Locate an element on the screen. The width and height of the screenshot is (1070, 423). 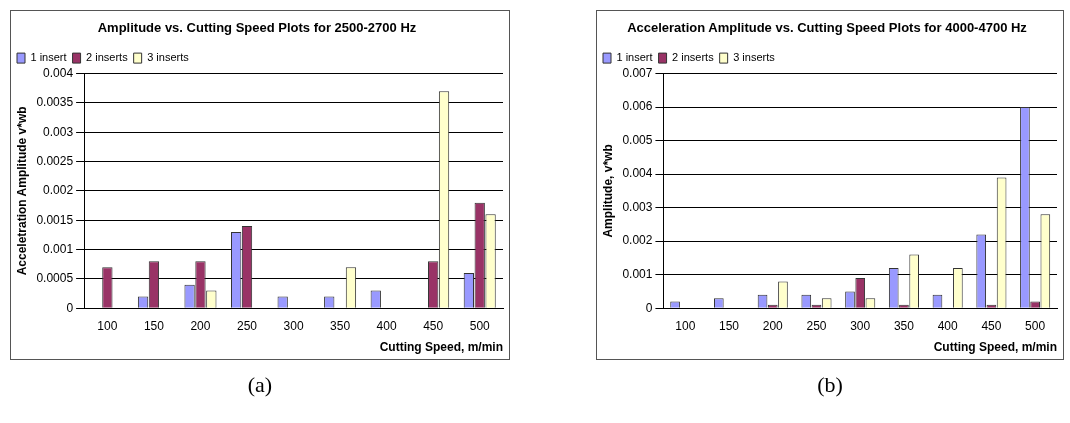
chart-title: Acceleration Amplitude vs. Cutting Speed Plots for 4000-4700 Hz is located at coordinates (827, 28).